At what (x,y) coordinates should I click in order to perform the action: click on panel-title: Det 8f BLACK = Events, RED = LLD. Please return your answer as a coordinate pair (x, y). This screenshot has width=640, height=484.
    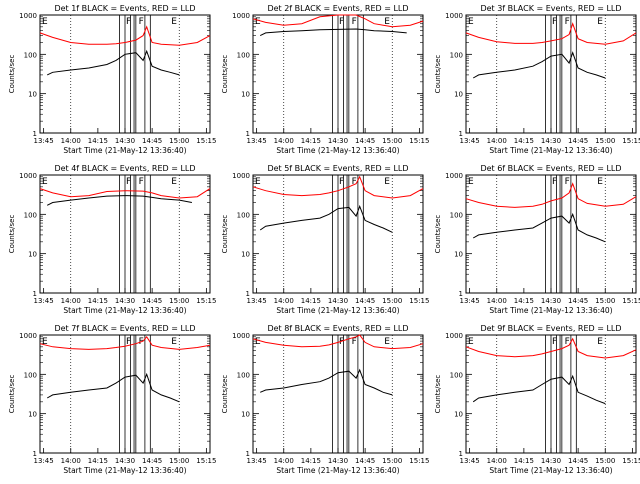
    Looking at the image, I should click on (337, 328).